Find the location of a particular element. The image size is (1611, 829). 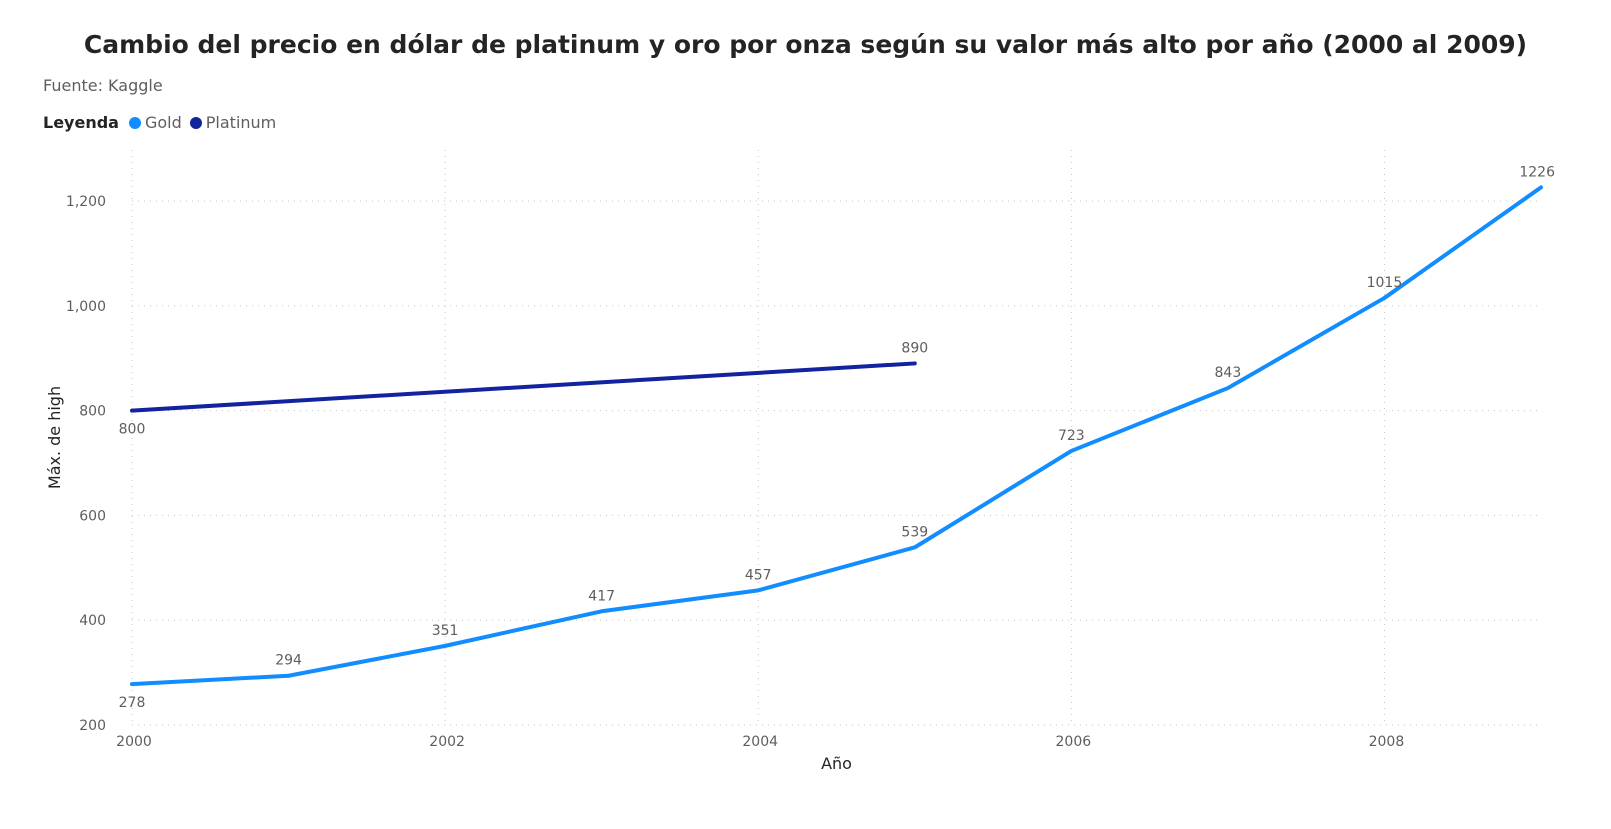

legend-marker-platinum is located at coordinates (195, 122).